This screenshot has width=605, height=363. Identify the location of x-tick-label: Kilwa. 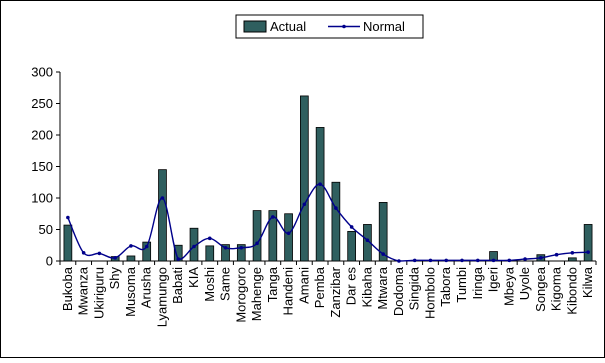
(587, 282).